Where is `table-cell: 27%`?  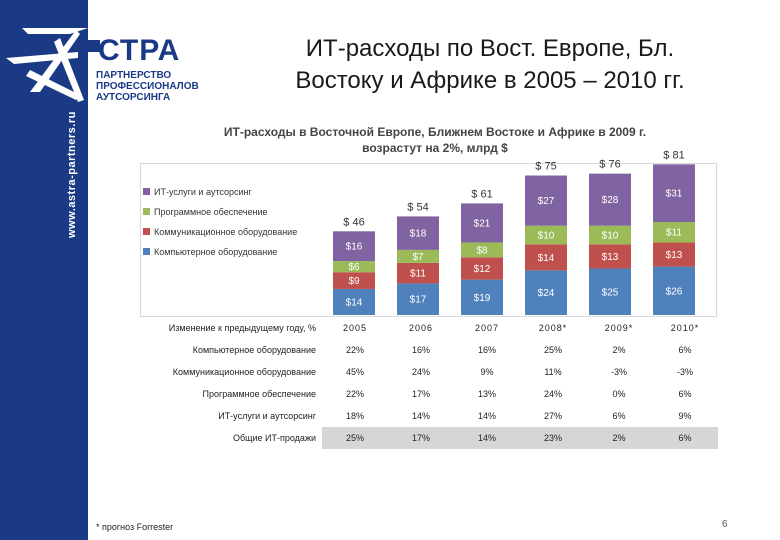
table-cell: 27% is located at coordinates (552, 416).